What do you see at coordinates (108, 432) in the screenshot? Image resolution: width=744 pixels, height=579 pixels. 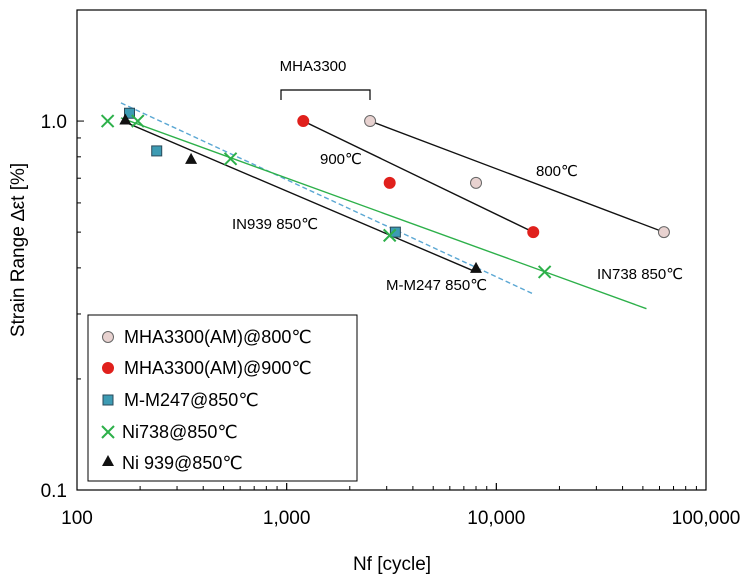 I see `legend-marker-ni738` at bounding box center [108, 432].